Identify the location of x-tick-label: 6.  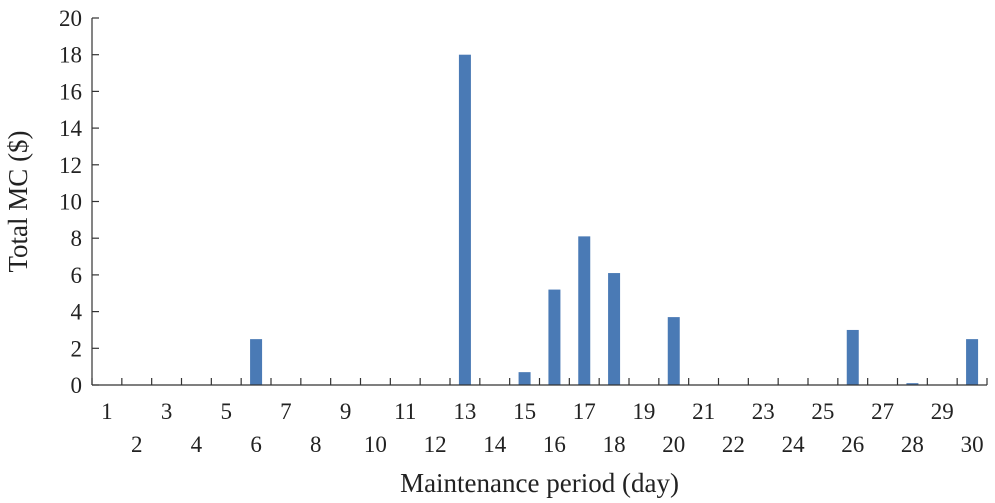
(256, 444).